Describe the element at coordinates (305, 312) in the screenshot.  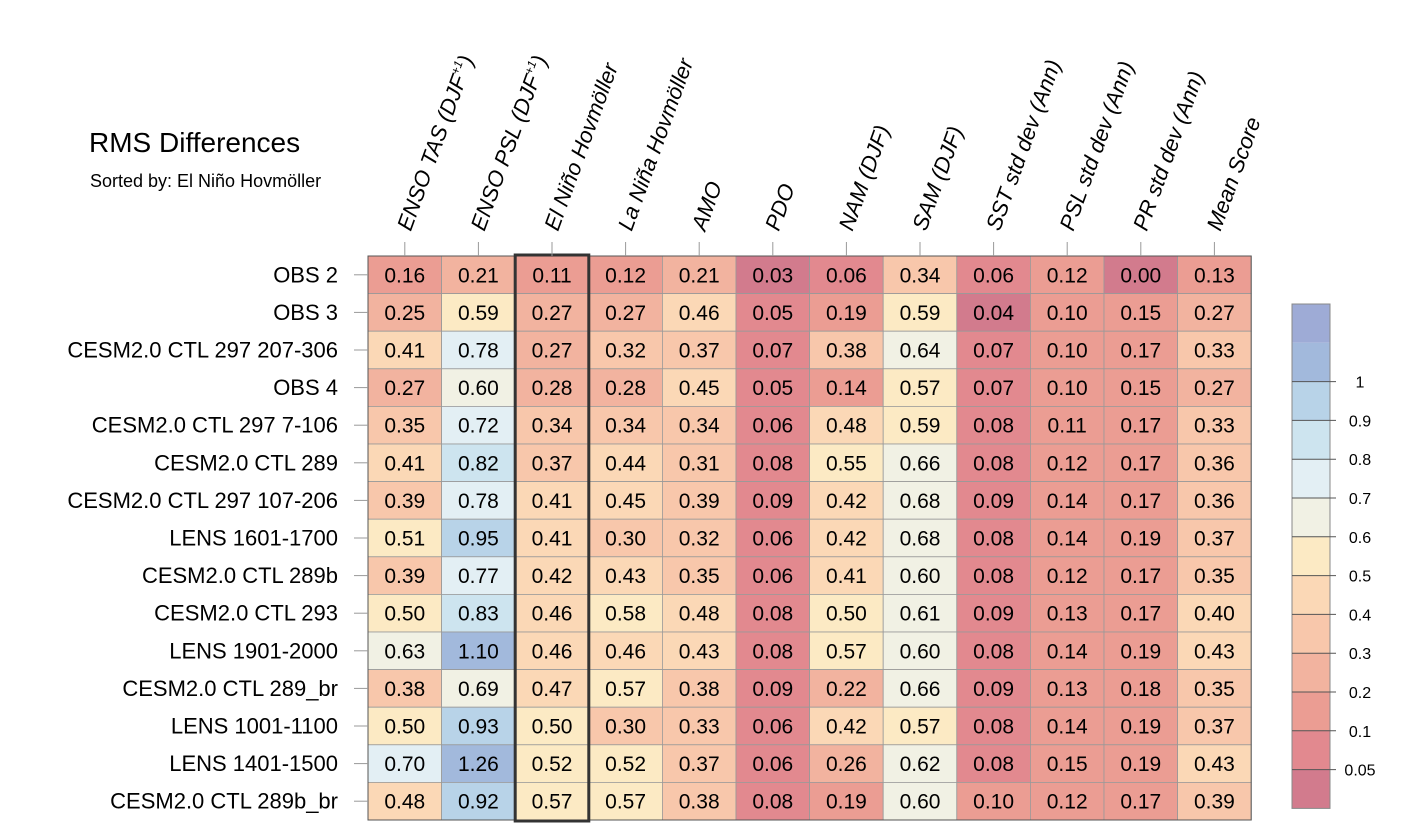
I see `row-label: OBS 3` at that location.